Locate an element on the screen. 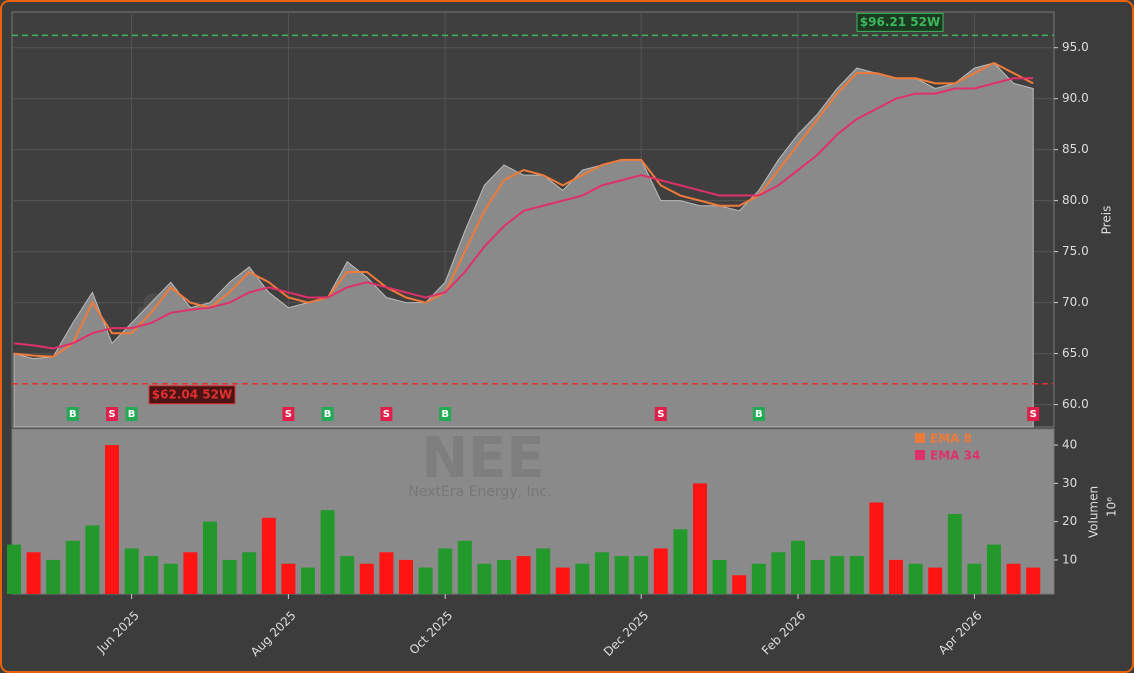 The width and height of the screenshot is (1134, 673). company-watermark: NextEra Energy, Inc. is located at coordinates (479, 492).